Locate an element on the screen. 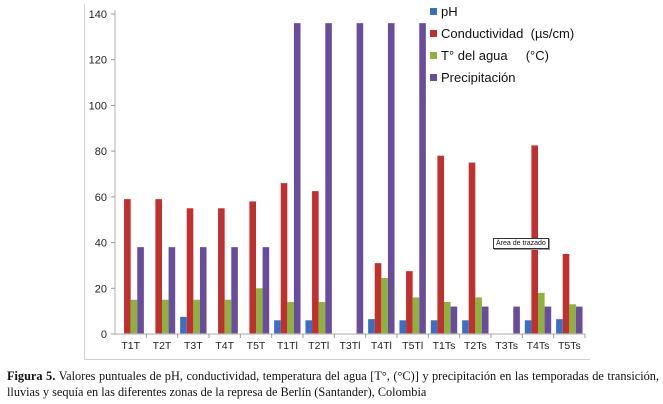 This screenshot has height=404, width=663. y-tick-label: 0 is located at coordinates (104, 335).